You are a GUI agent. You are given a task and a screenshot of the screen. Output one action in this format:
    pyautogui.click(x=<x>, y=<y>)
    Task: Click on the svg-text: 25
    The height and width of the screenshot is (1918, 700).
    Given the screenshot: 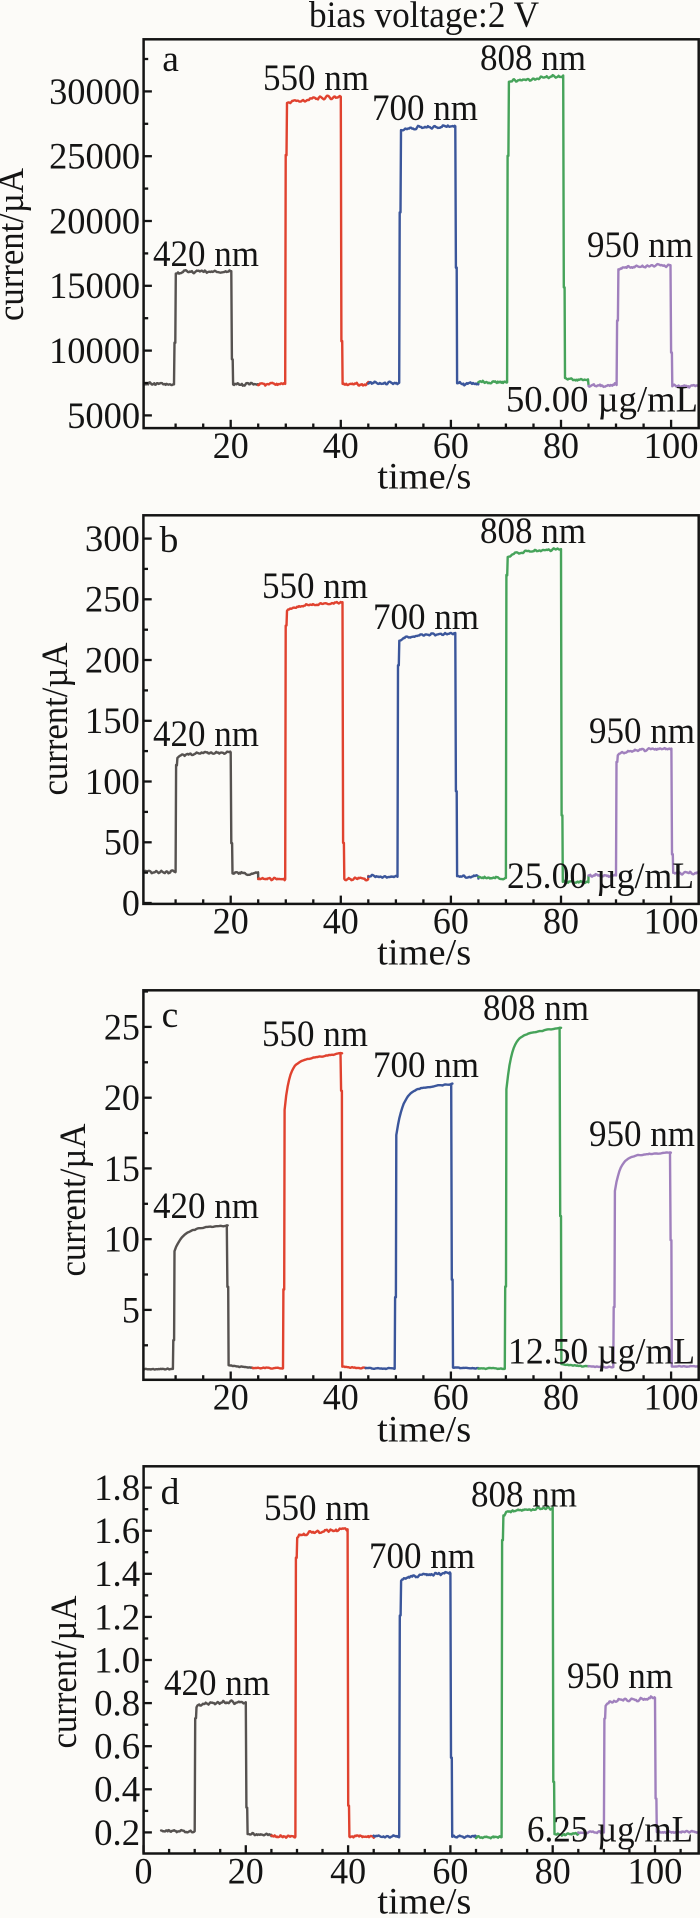 What is the action you would take?
    pyautogui.click(x=122, y=1027)
    